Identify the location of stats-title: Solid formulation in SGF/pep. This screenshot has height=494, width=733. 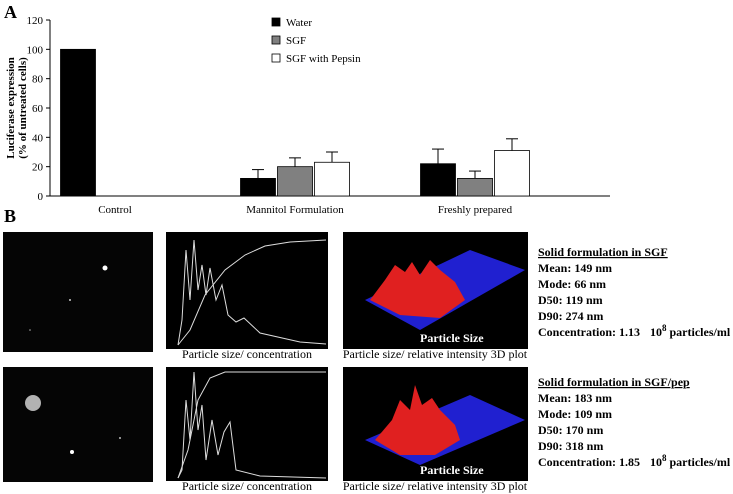
(614, 382).